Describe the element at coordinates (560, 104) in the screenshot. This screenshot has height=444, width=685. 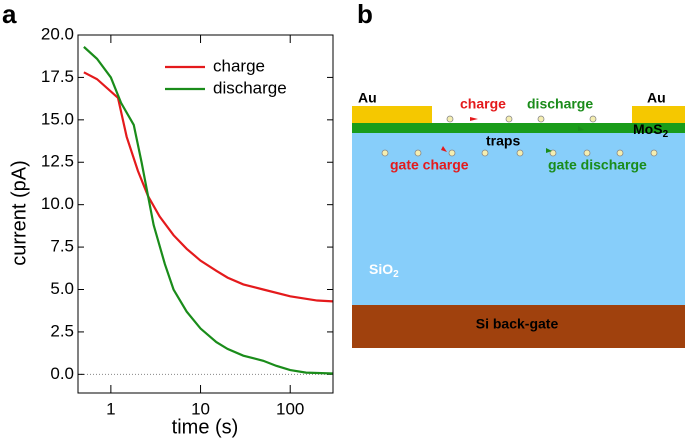
I see `label: discharge` at that location.